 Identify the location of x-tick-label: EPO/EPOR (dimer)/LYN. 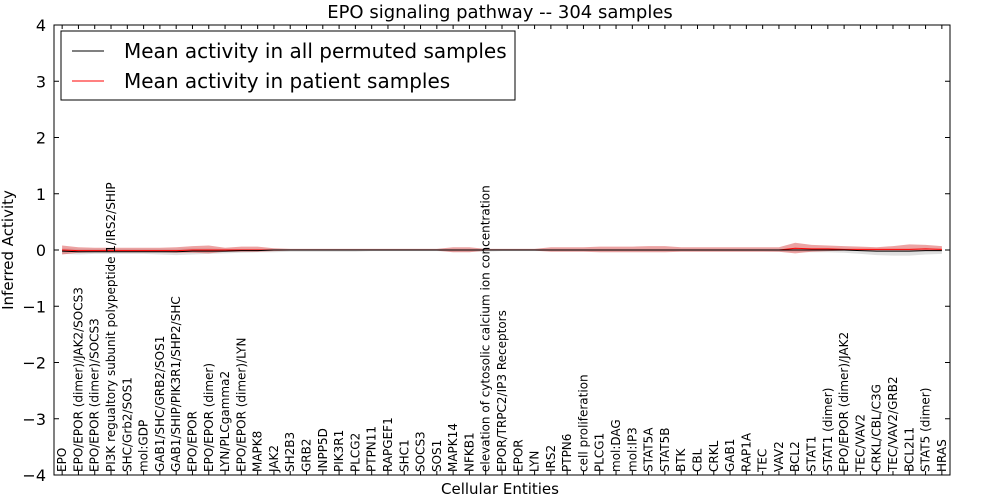
(241, 405).